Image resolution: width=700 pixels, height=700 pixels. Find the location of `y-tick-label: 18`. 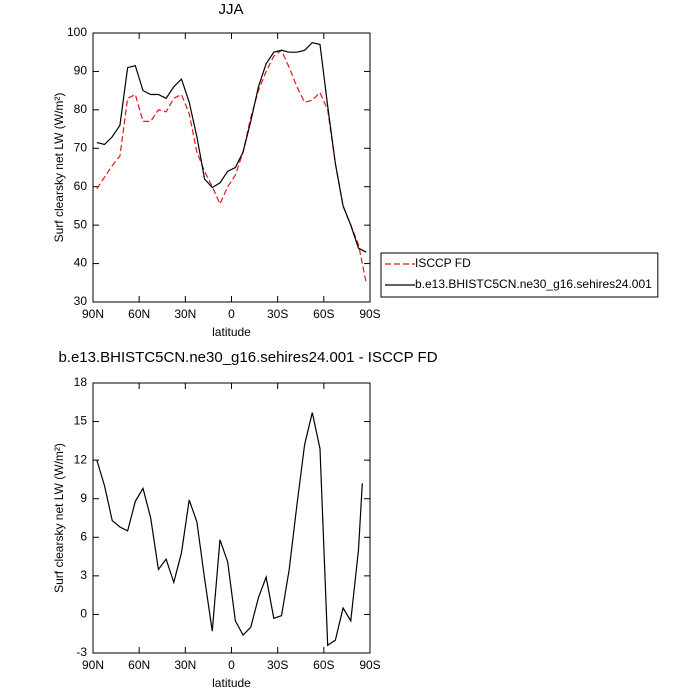

y-tick-label: 18 is located at coordinates (81, 382).